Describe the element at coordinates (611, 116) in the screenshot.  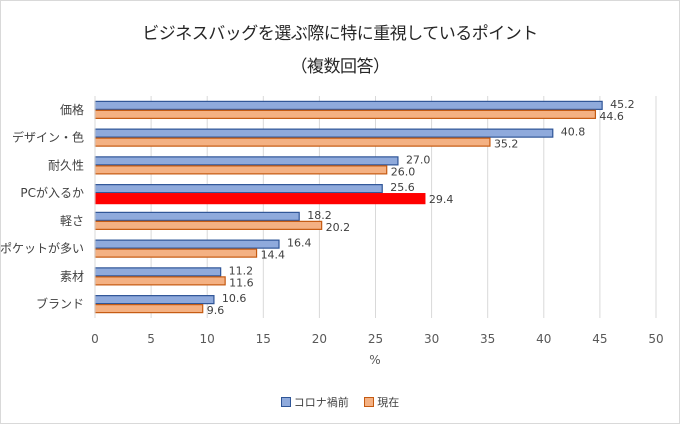
I see `data-label: 44.6` at that location.